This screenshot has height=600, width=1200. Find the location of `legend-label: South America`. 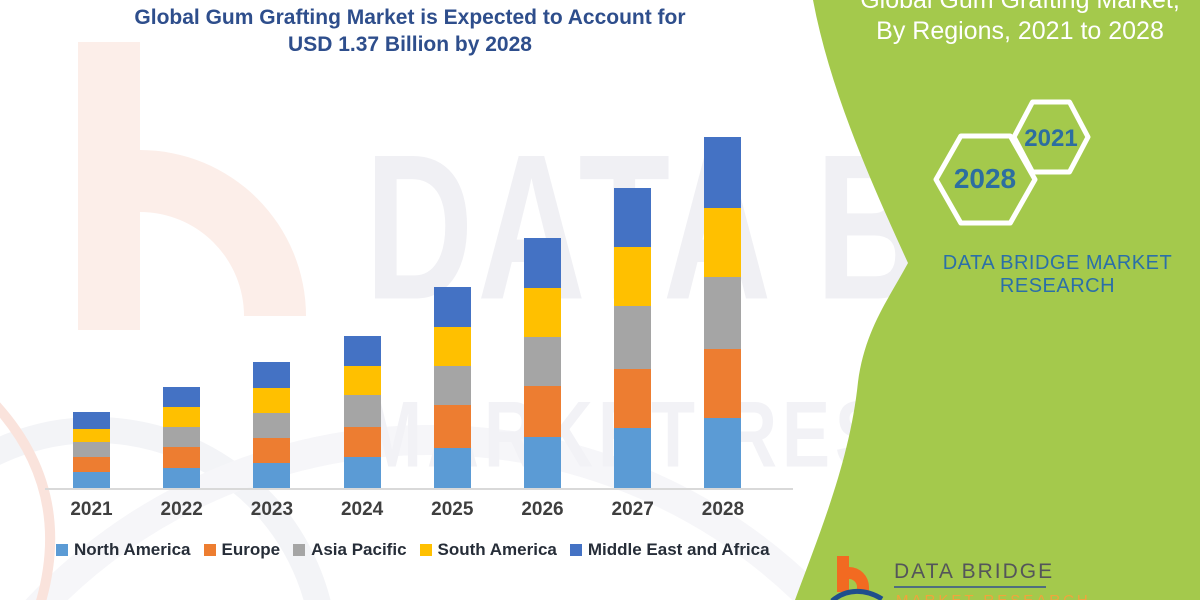

legend-label: South America is located at coordinates (497, 549).